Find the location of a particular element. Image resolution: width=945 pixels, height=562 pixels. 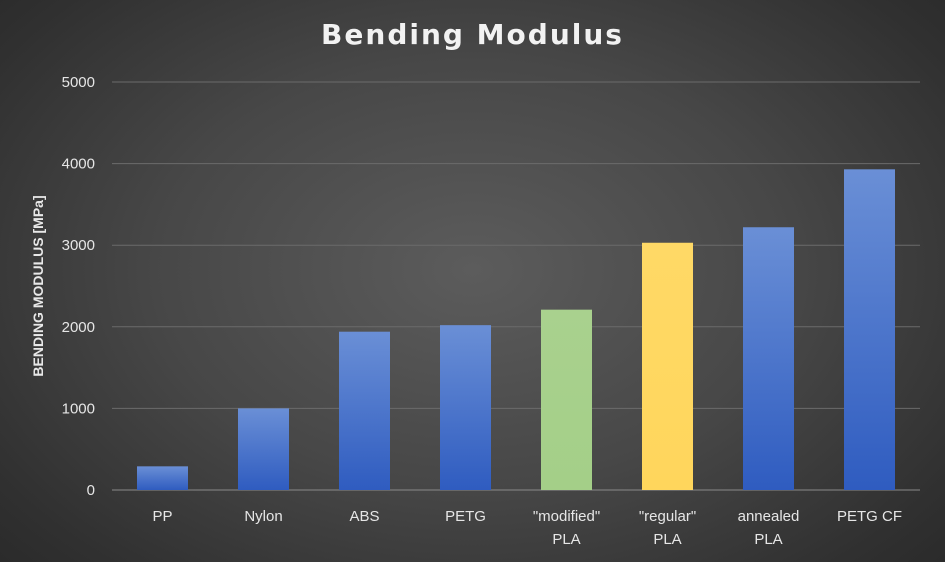

x-tick-label: ABS is located at coordinates (364, 516).